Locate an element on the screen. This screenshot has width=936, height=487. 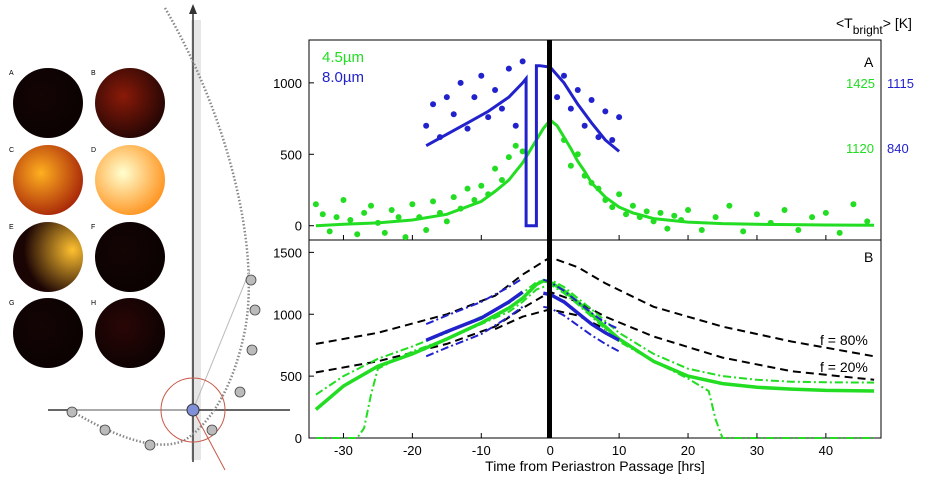
sphere-d is located at coordinates (130, 180).